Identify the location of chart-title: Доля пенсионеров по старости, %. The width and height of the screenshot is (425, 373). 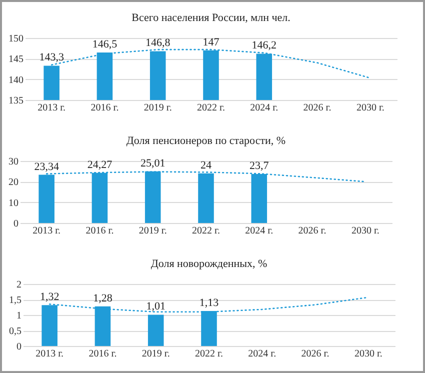
(206, 141).